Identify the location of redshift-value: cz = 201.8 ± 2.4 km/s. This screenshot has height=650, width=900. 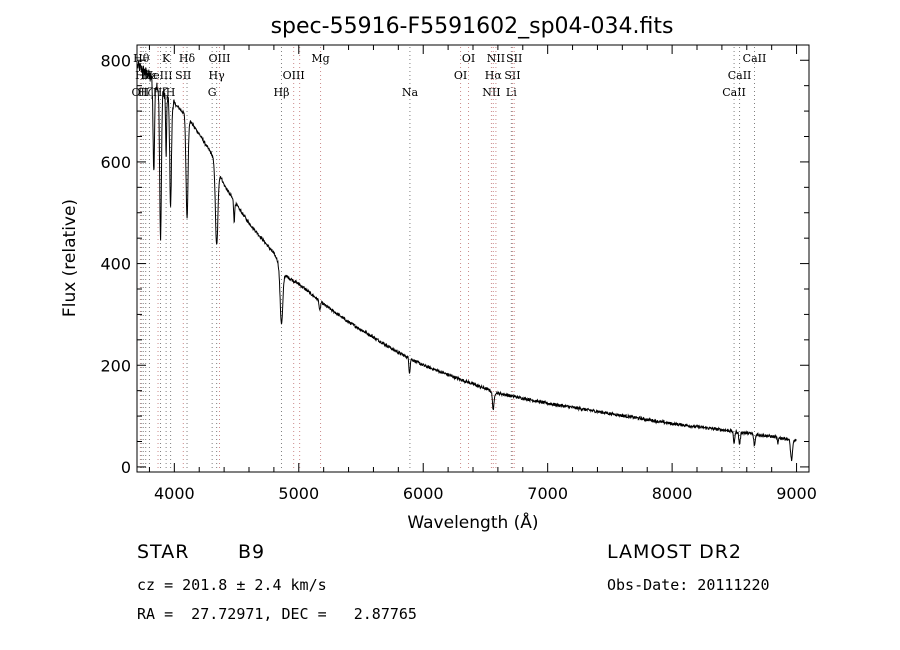
(232, 585).